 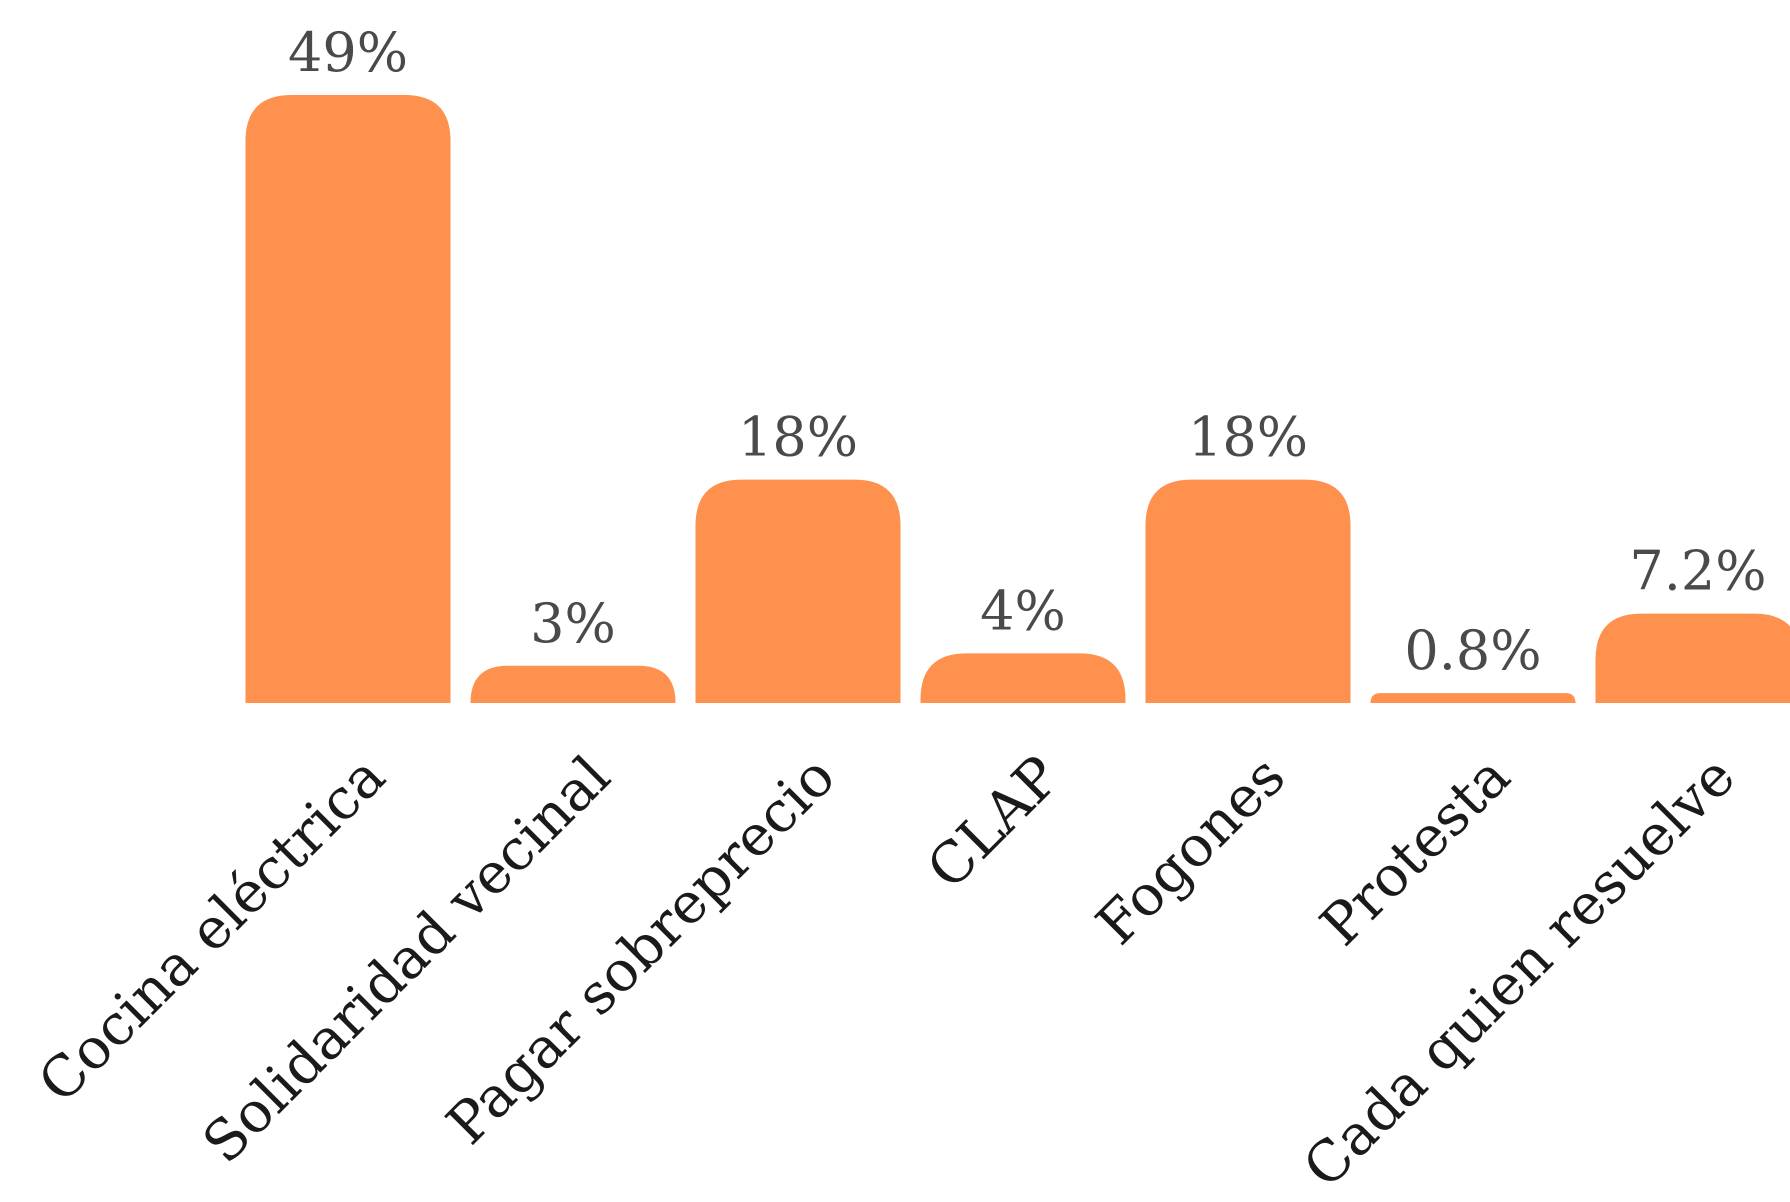 What do you see at coordinates (1692, 658) in the screenshot?
I see `bar-cada-quien-resuelve` at bounding box center [1692, 658].